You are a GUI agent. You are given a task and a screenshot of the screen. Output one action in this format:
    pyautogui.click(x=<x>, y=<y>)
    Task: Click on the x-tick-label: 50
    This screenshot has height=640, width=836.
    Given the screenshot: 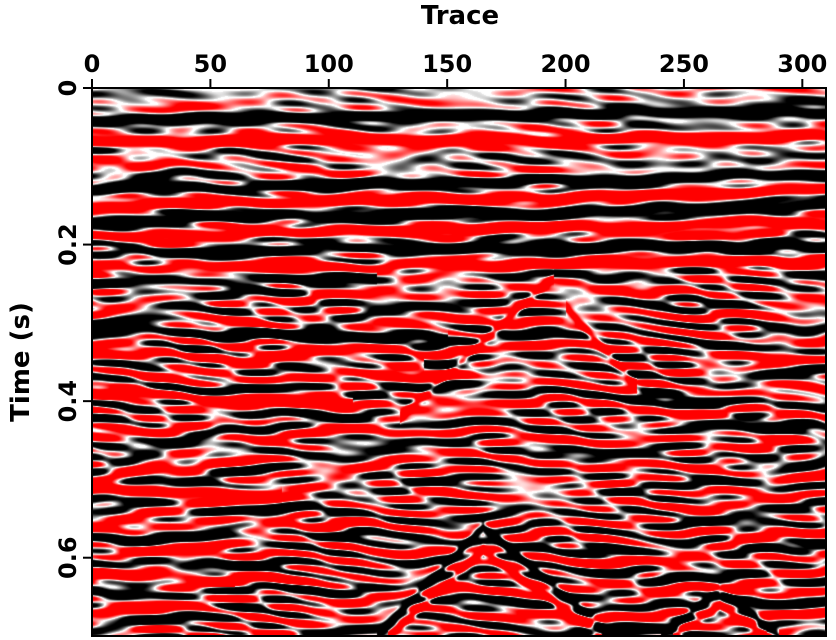 What is the action you would take?
    pyautogui.click(x=210, y=64)
    